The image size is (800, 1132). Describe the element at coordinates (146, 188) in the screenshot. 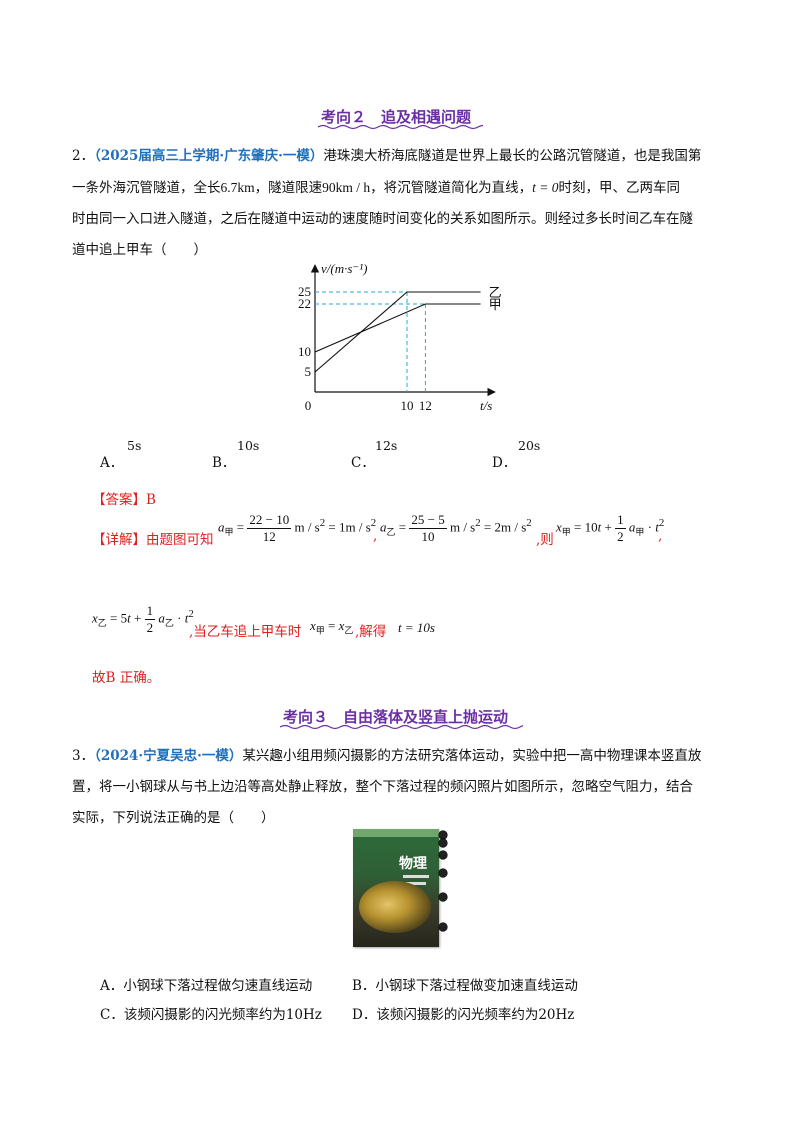

I see `stem-line: 一条外海沉管隧道，全长` at that location.